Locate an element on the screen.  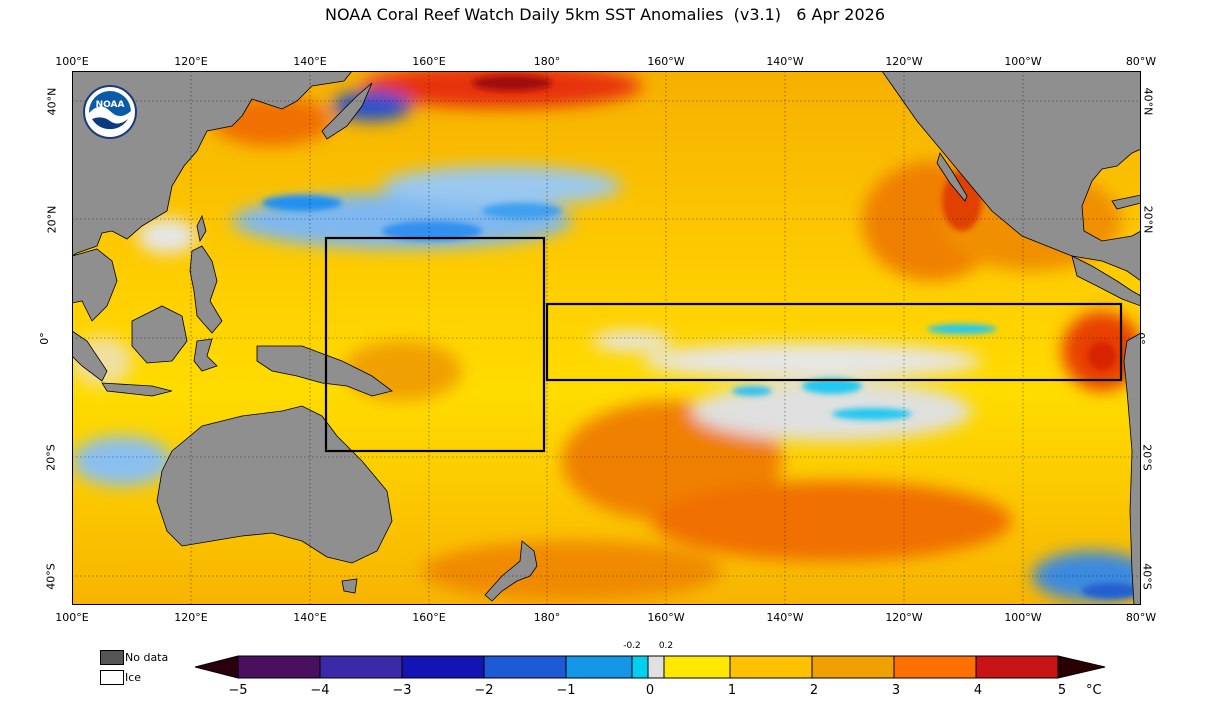
ice-swatch is located at coordinates (112, 677).